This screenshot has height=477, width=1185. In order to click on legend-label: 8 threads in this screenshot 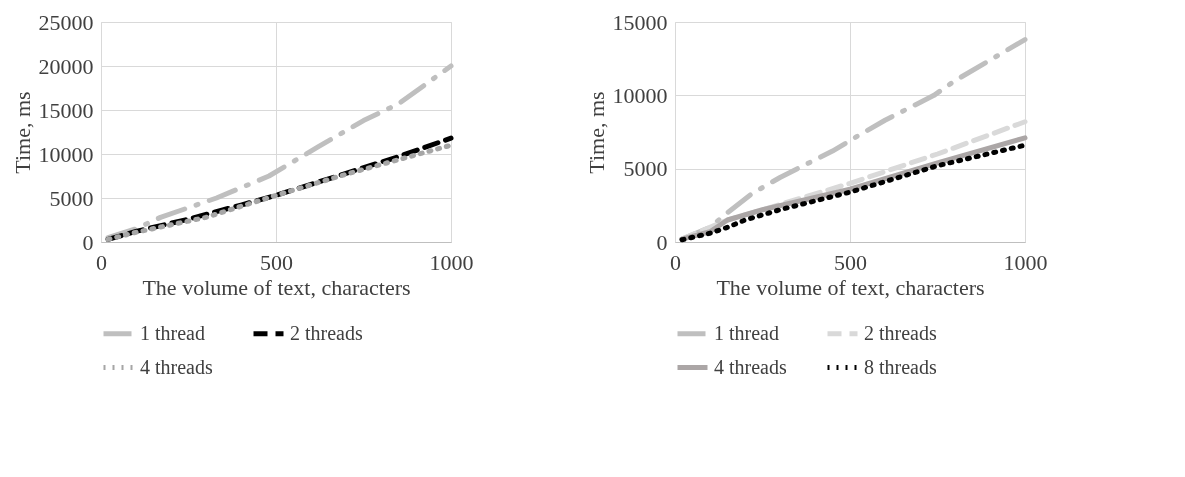, I will do `click(900, 366)`.